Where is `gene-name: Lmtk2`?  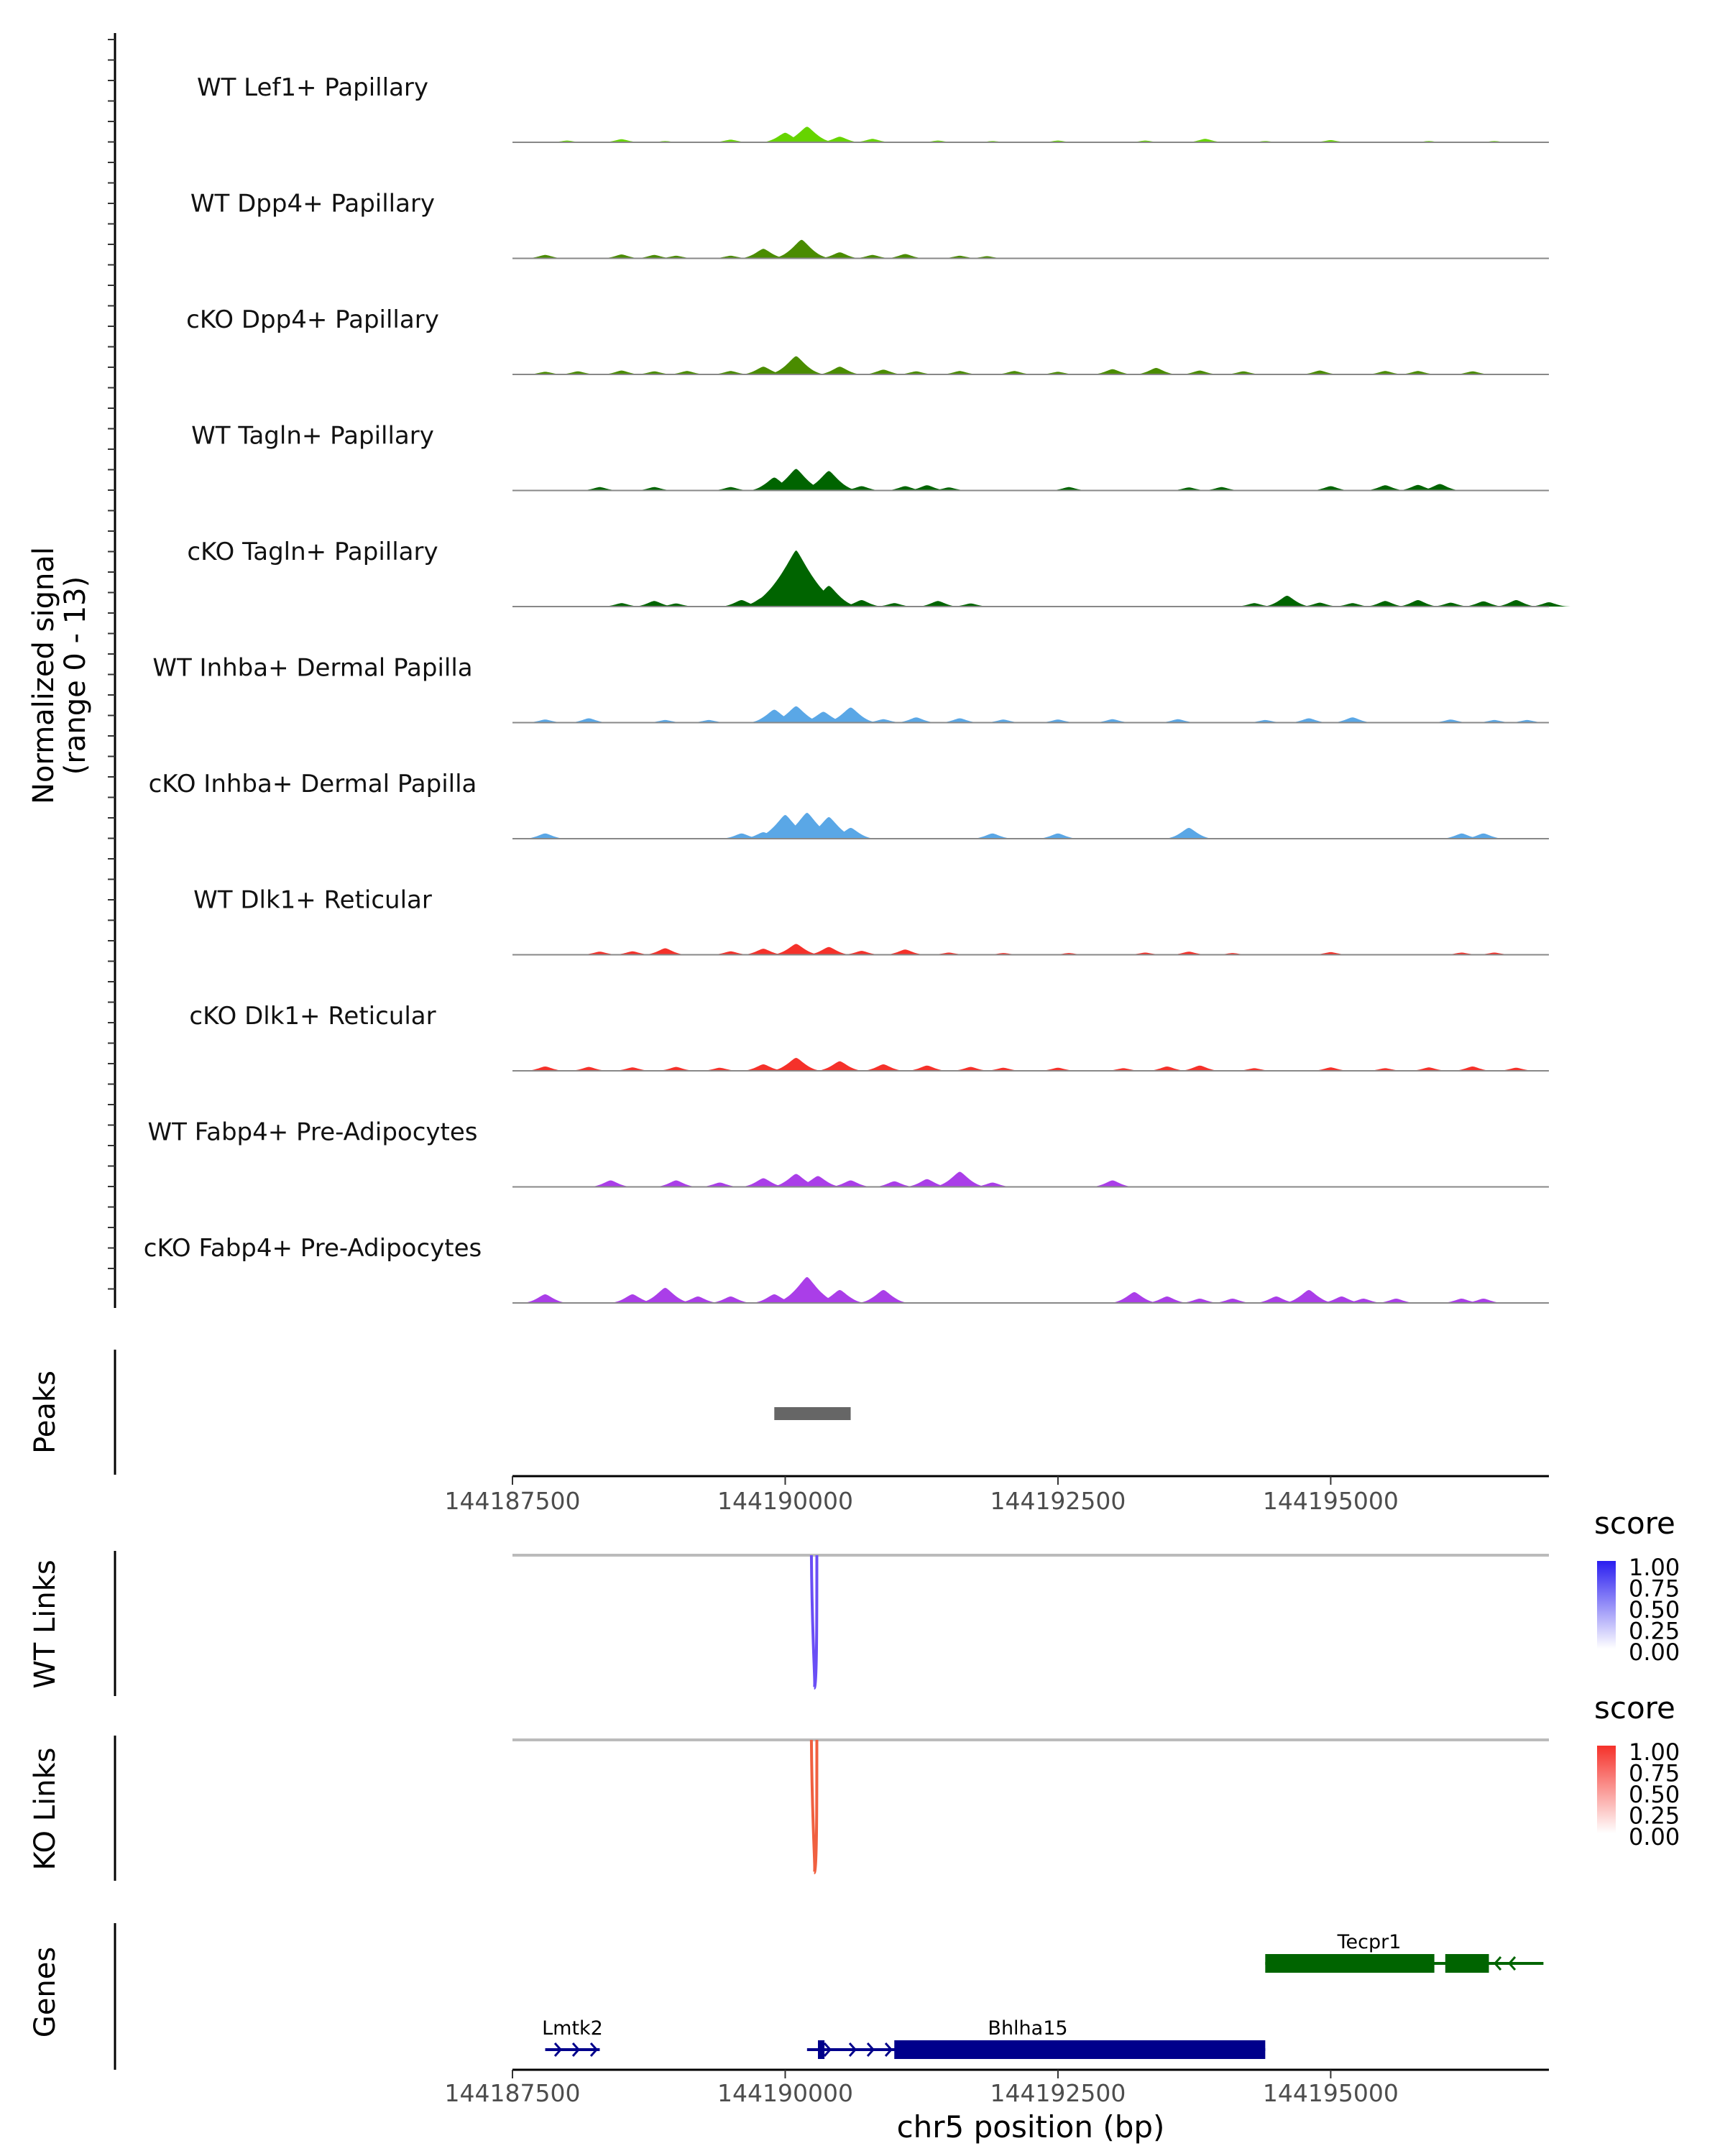 gene-name: Lmtk2 is located at coordinates (572, 2029).